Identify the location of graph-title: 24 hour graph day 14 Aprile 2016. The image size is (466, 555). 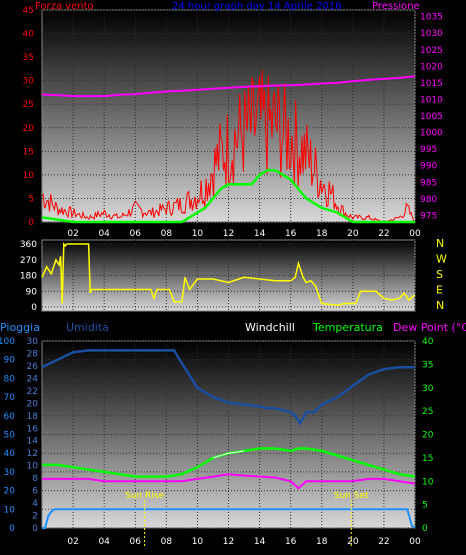
(257, 6).